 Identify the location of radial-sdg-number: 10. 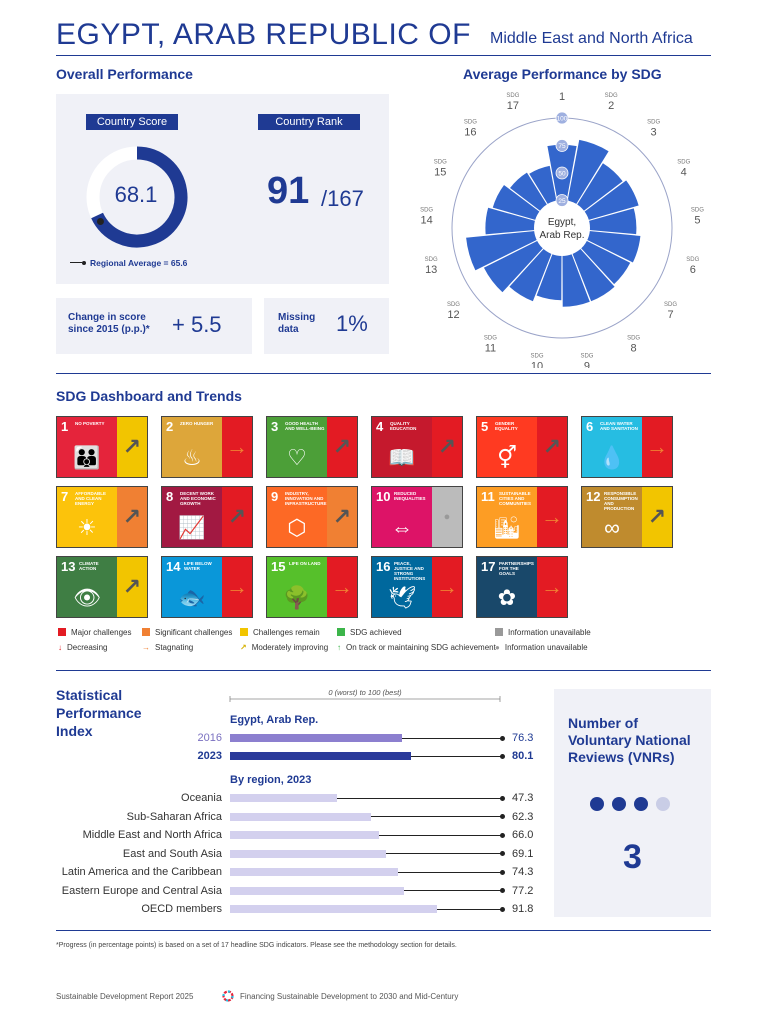
(537, 364).